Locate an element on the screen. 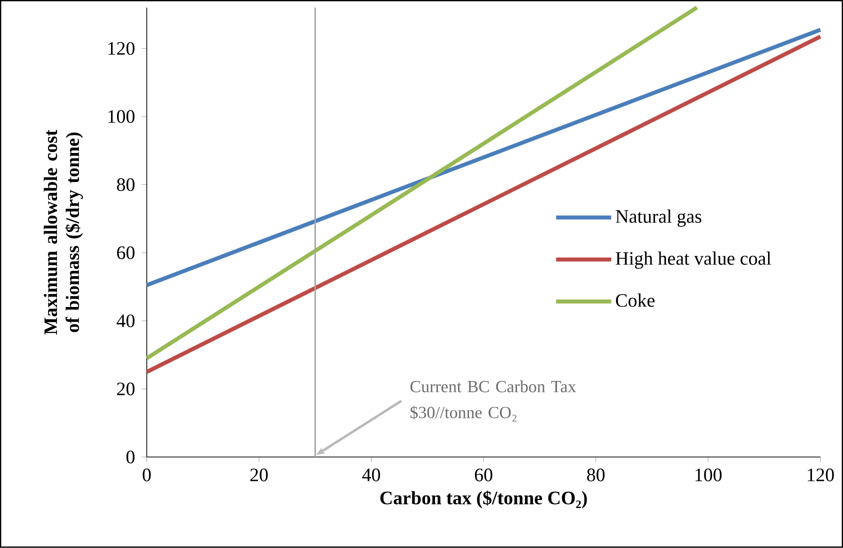 The image size is (843, 548). y-tick-label: 60 is located at coordinates (125, 253).